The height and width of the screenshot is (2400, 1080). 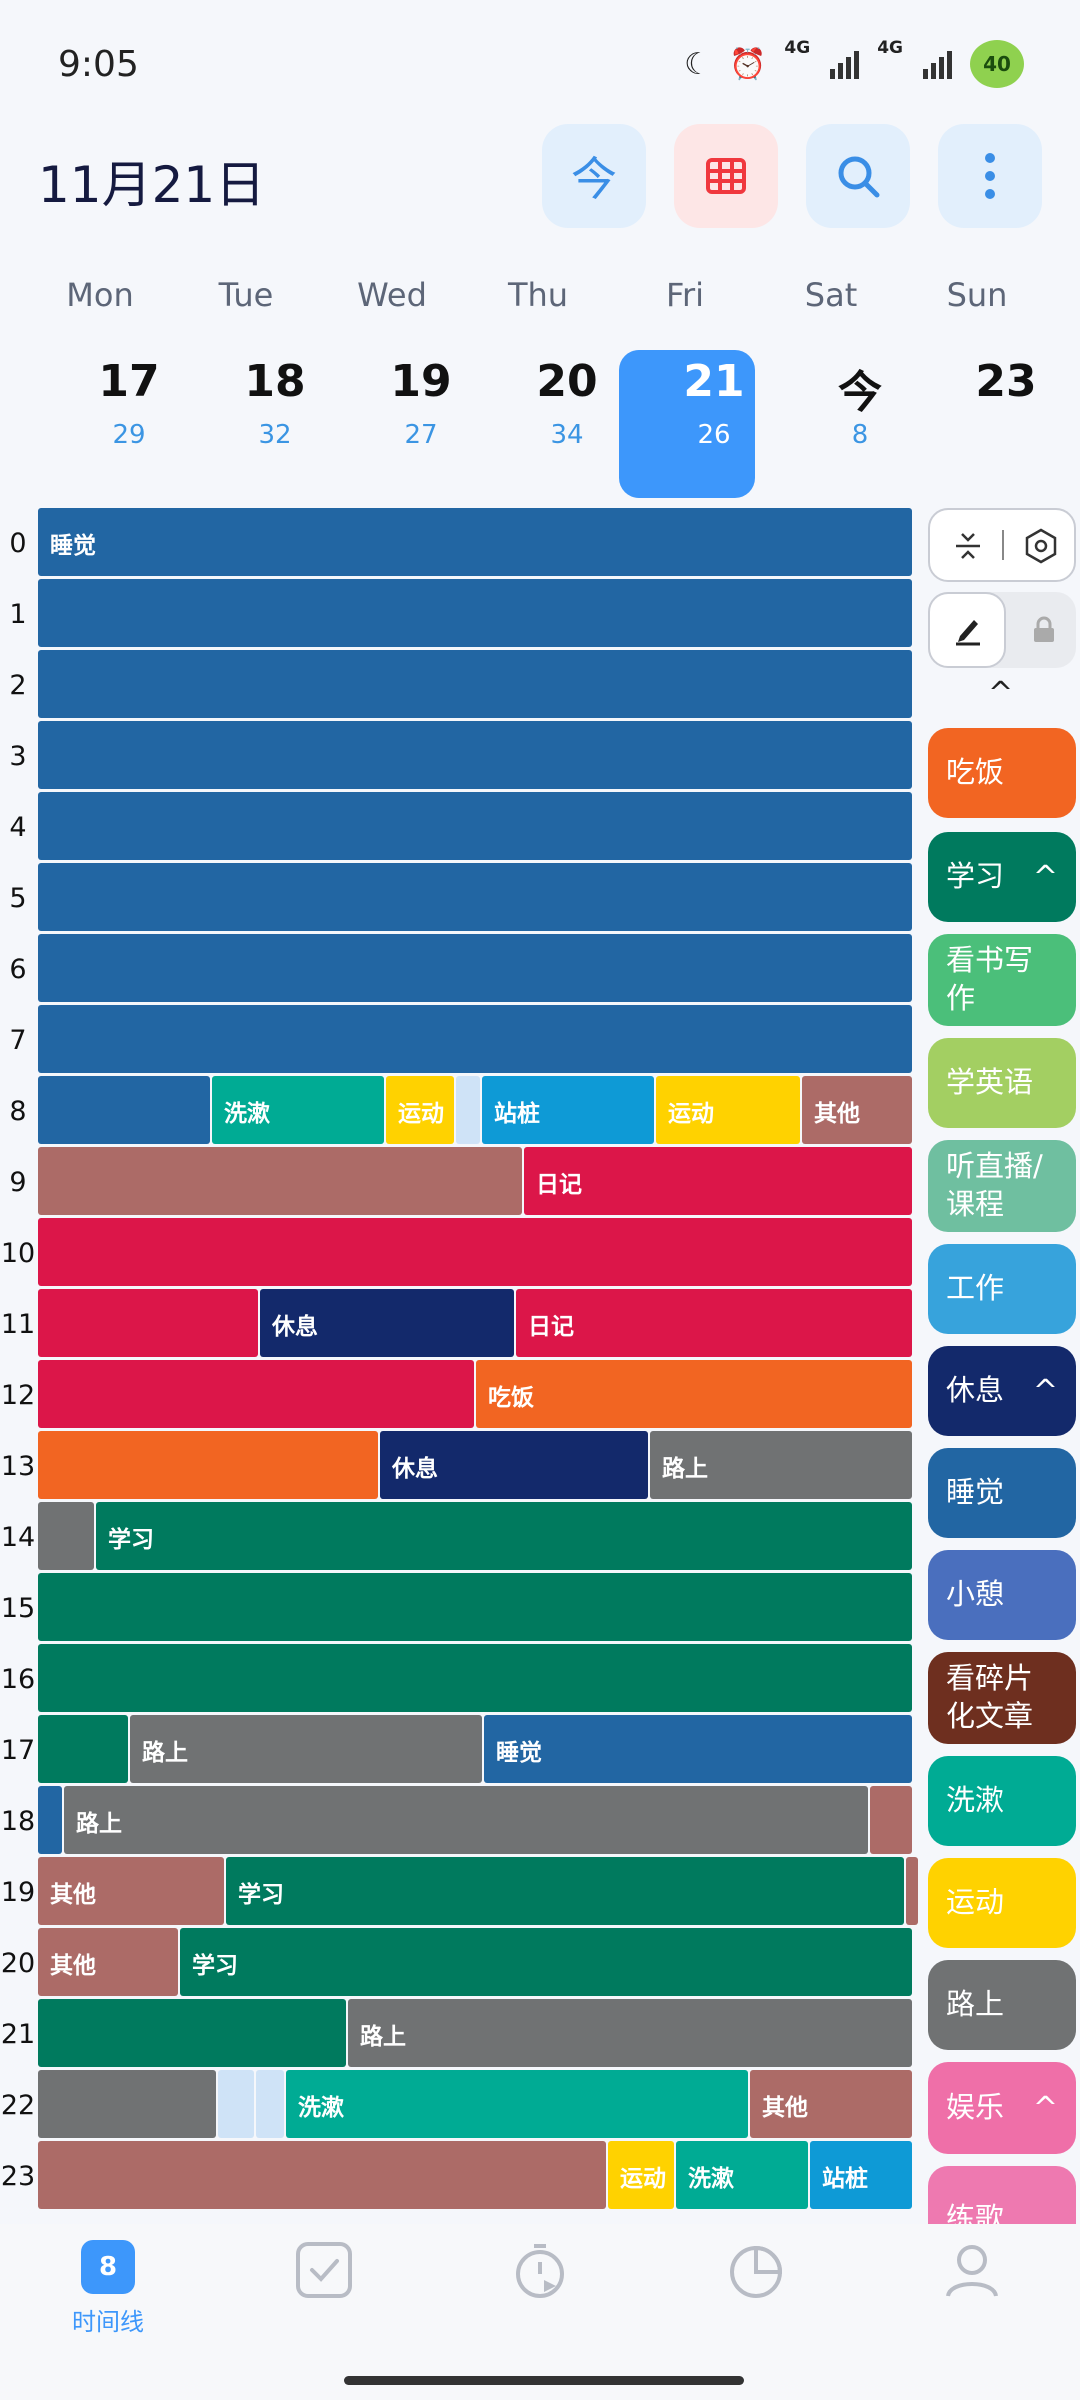 I want to click on category-live-course: 听直播/课程, so click(x=1002, y=1186).